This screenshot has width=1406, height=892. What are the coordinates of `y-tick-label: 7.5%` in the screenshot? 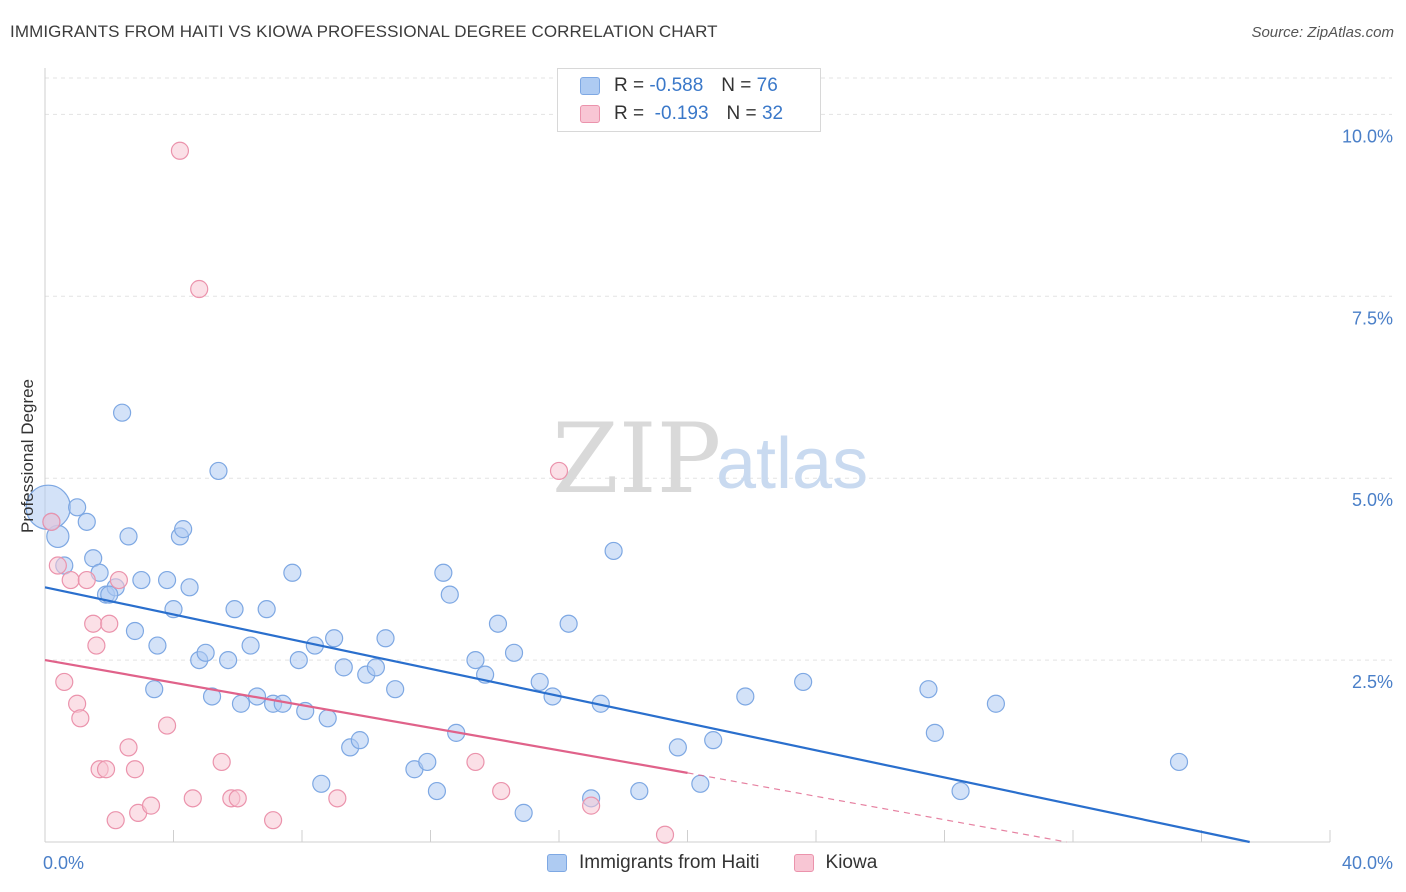 It's located at (1372, 318).